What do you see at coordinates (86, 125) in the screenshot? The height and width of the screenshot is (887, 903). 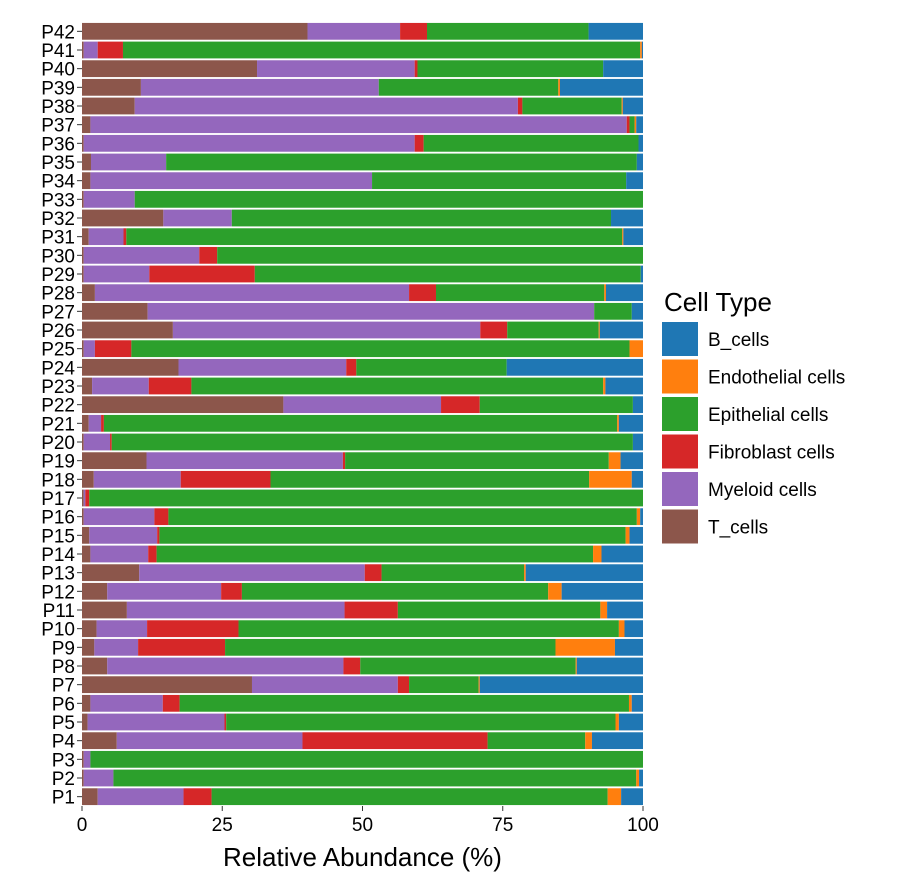 I see `bar-segment-p37-t-cells` at bounding box center [86, 125].